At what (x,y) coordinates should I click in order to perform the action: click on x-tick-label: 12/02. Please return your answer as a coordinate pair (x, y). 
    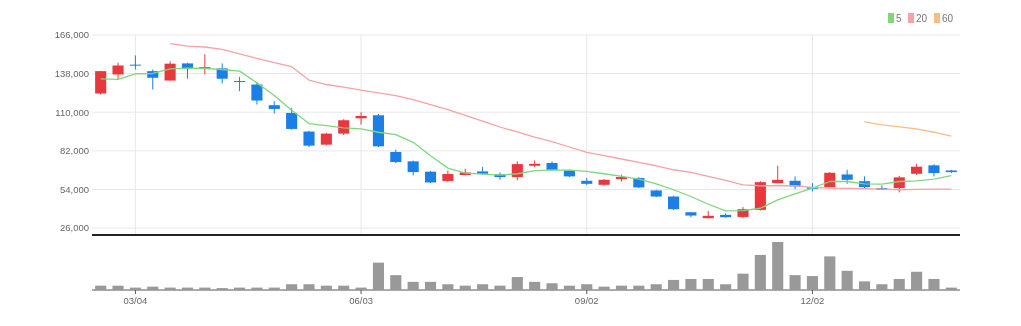
    Looking at the image, I should click on (812, 300).